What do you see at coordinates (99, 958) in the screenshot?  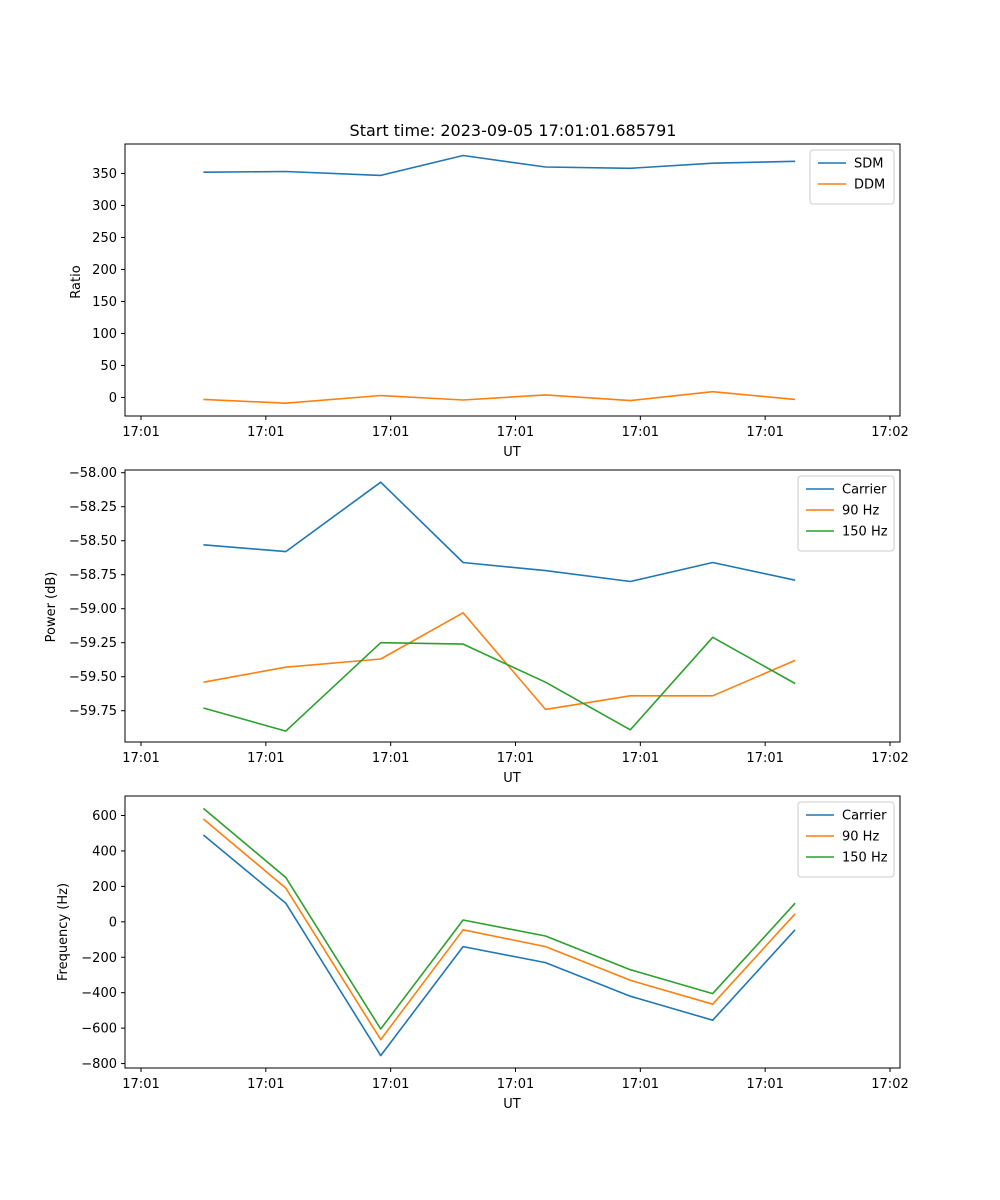 I see `y-tick-label: −200` at bounding box center [99, 958].